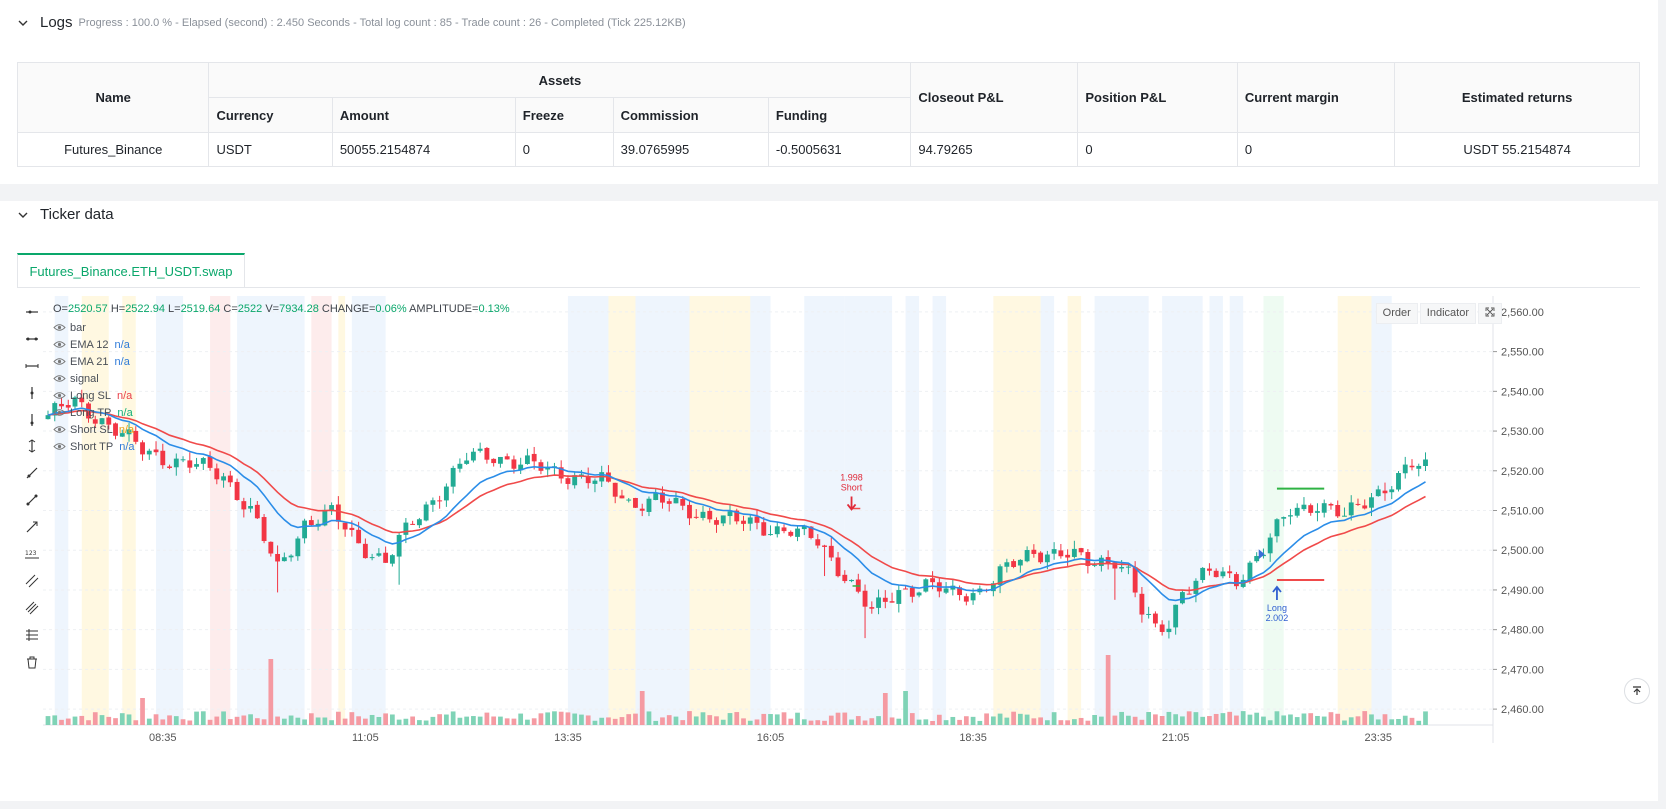 The image size is (1666, 809). Describe the element at coordinates (1447, 313) in the screenshot. I see `indicator-button: Indicator` at that location.